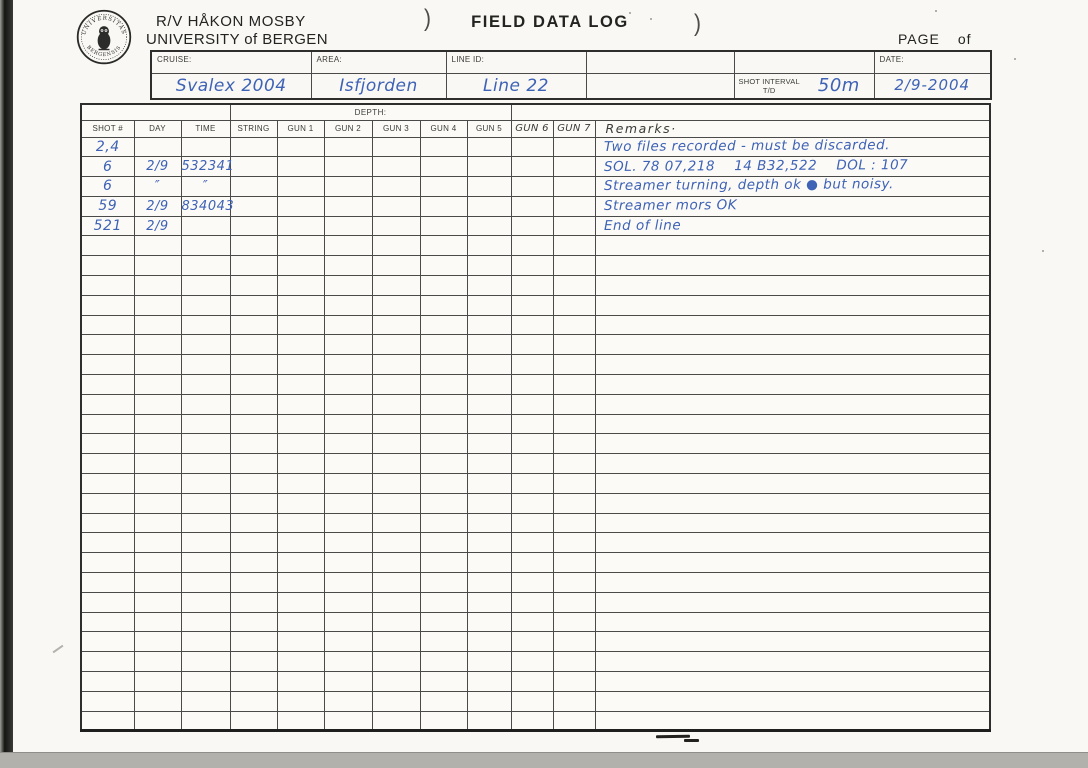  What do you see at coordinates (574, 128) in the screenshot?
I see `col-header-gun7: GUN 7` at bounding box center [574, 128].